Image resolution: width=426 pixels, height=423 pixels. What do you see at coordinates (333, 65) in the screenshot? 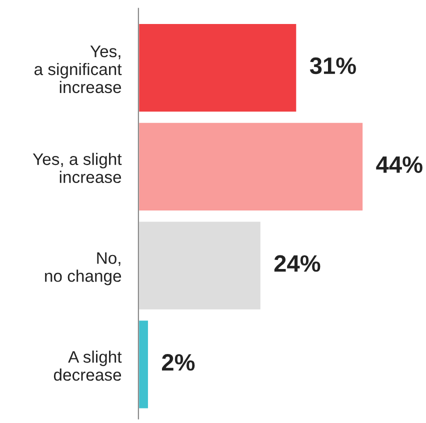
I see `data-label: 31%` at bounding box center [333, 65].